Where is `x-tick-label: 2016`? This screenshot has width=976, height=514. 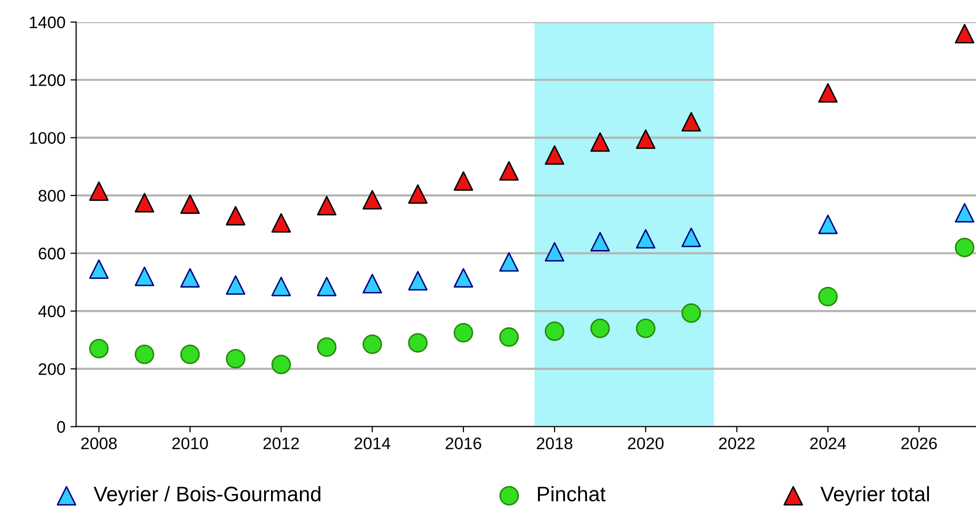
x-tick-label: 2016 is located at coordinates (464, 443).